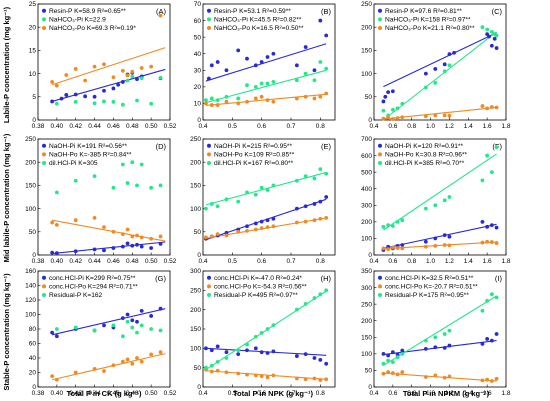  What do you see at coordinates (430, 126) in the screenshot?
I see `x-tick-label: 1.0` at bounding box center [430, 126].